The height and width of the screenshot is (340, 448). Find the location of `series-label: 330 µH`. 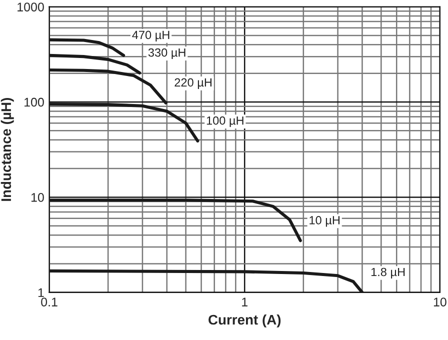

series-label: 330 µH is located at coordinates (167, 54).